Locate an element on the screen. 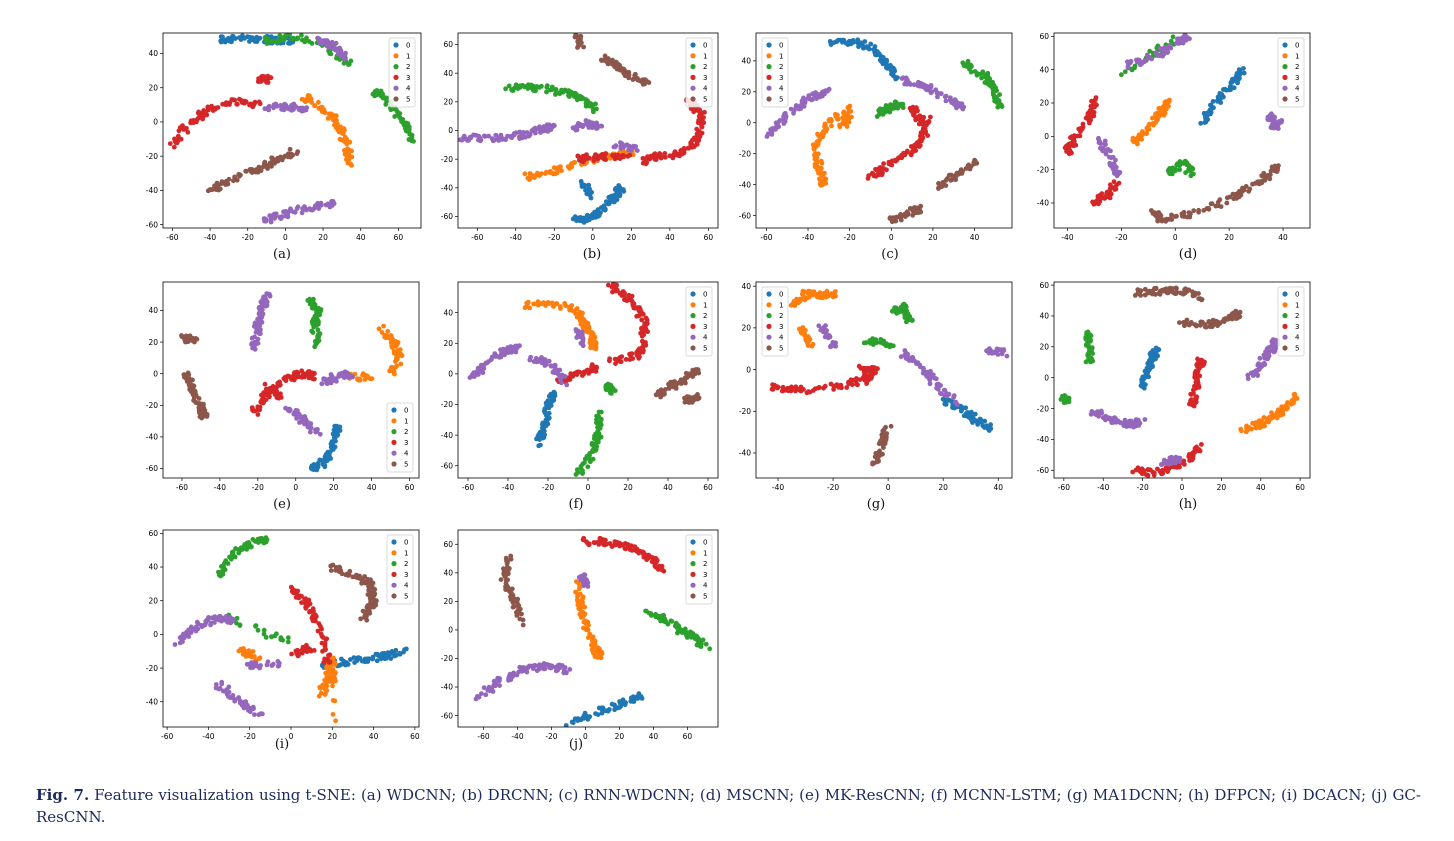 The height and width of the screenshot is (841, 1454). y-tick-label: 40 is located at coordinates (153, 53).